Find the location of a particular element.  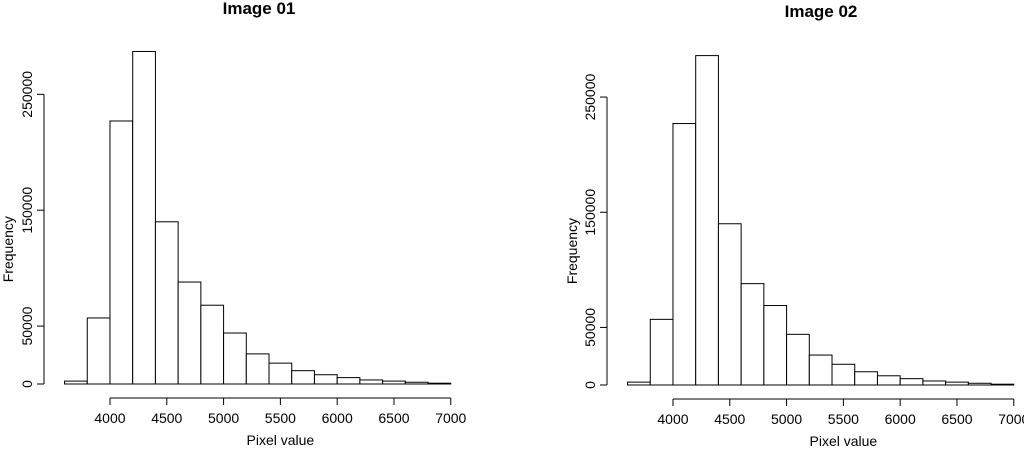

chart-title: Image 02 is located at coordinates (821, 11).